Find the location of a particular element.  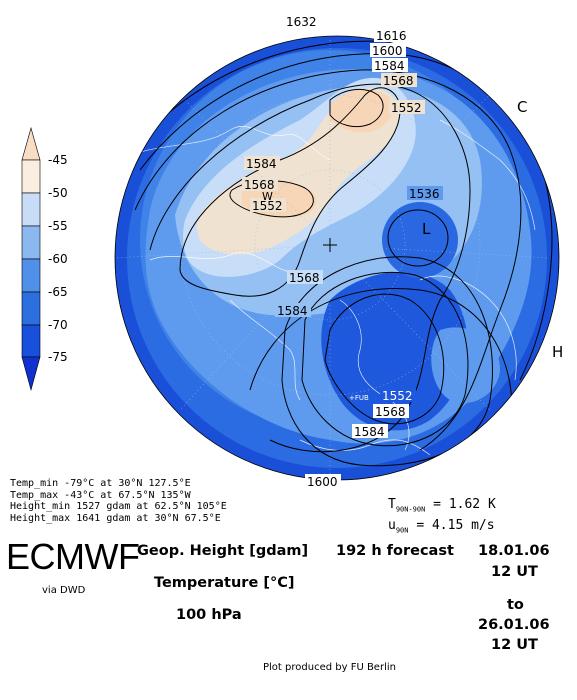

colorbar-top-arrow is located at coordinates (31, 143).